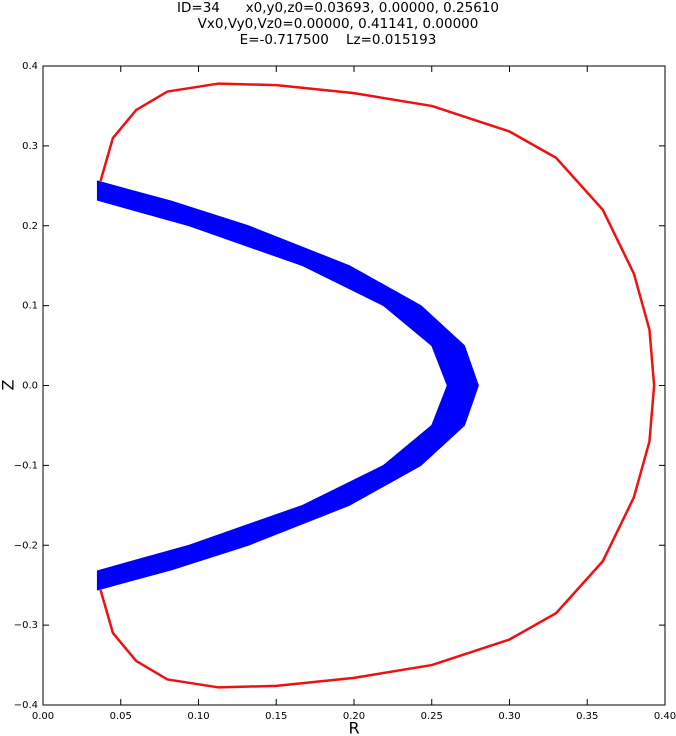 This screenshot has height=736, width=676. What do you see at coordinates (43, 716) in the screenshot?
I see `x-tick-label: 0.00` at bounding box center [43, 716].